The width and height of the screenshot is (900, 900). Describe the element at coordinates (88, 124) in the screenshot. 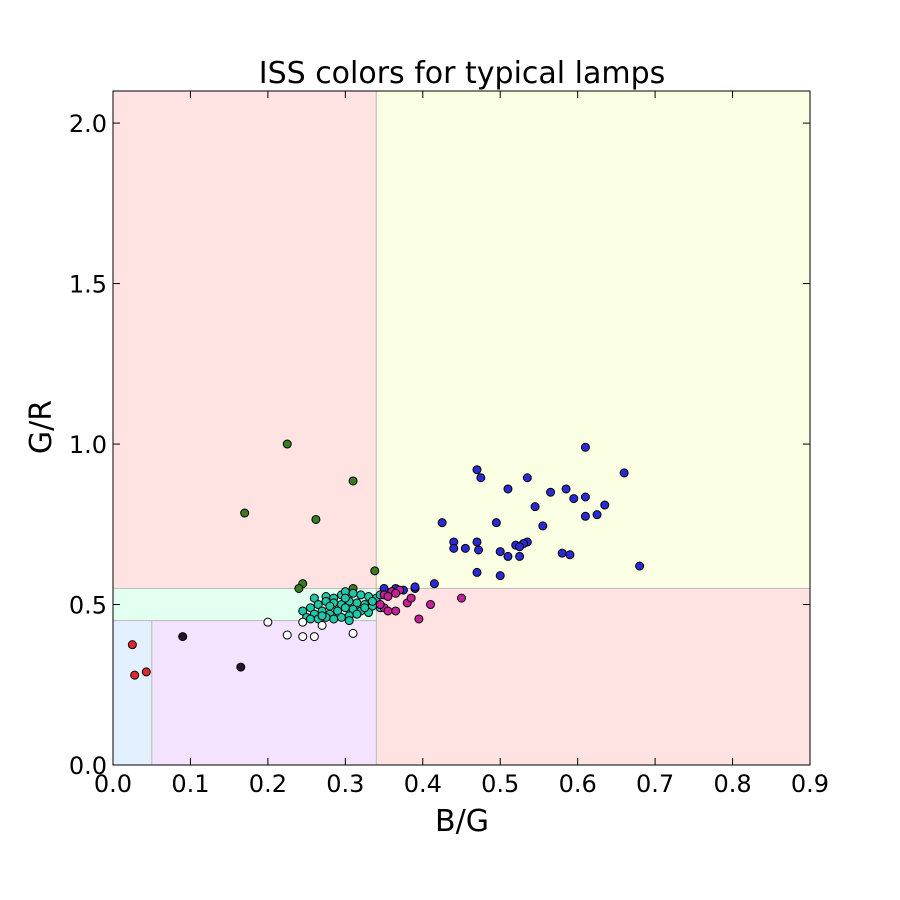

I see `y-tick-label: 2.0` at that location.